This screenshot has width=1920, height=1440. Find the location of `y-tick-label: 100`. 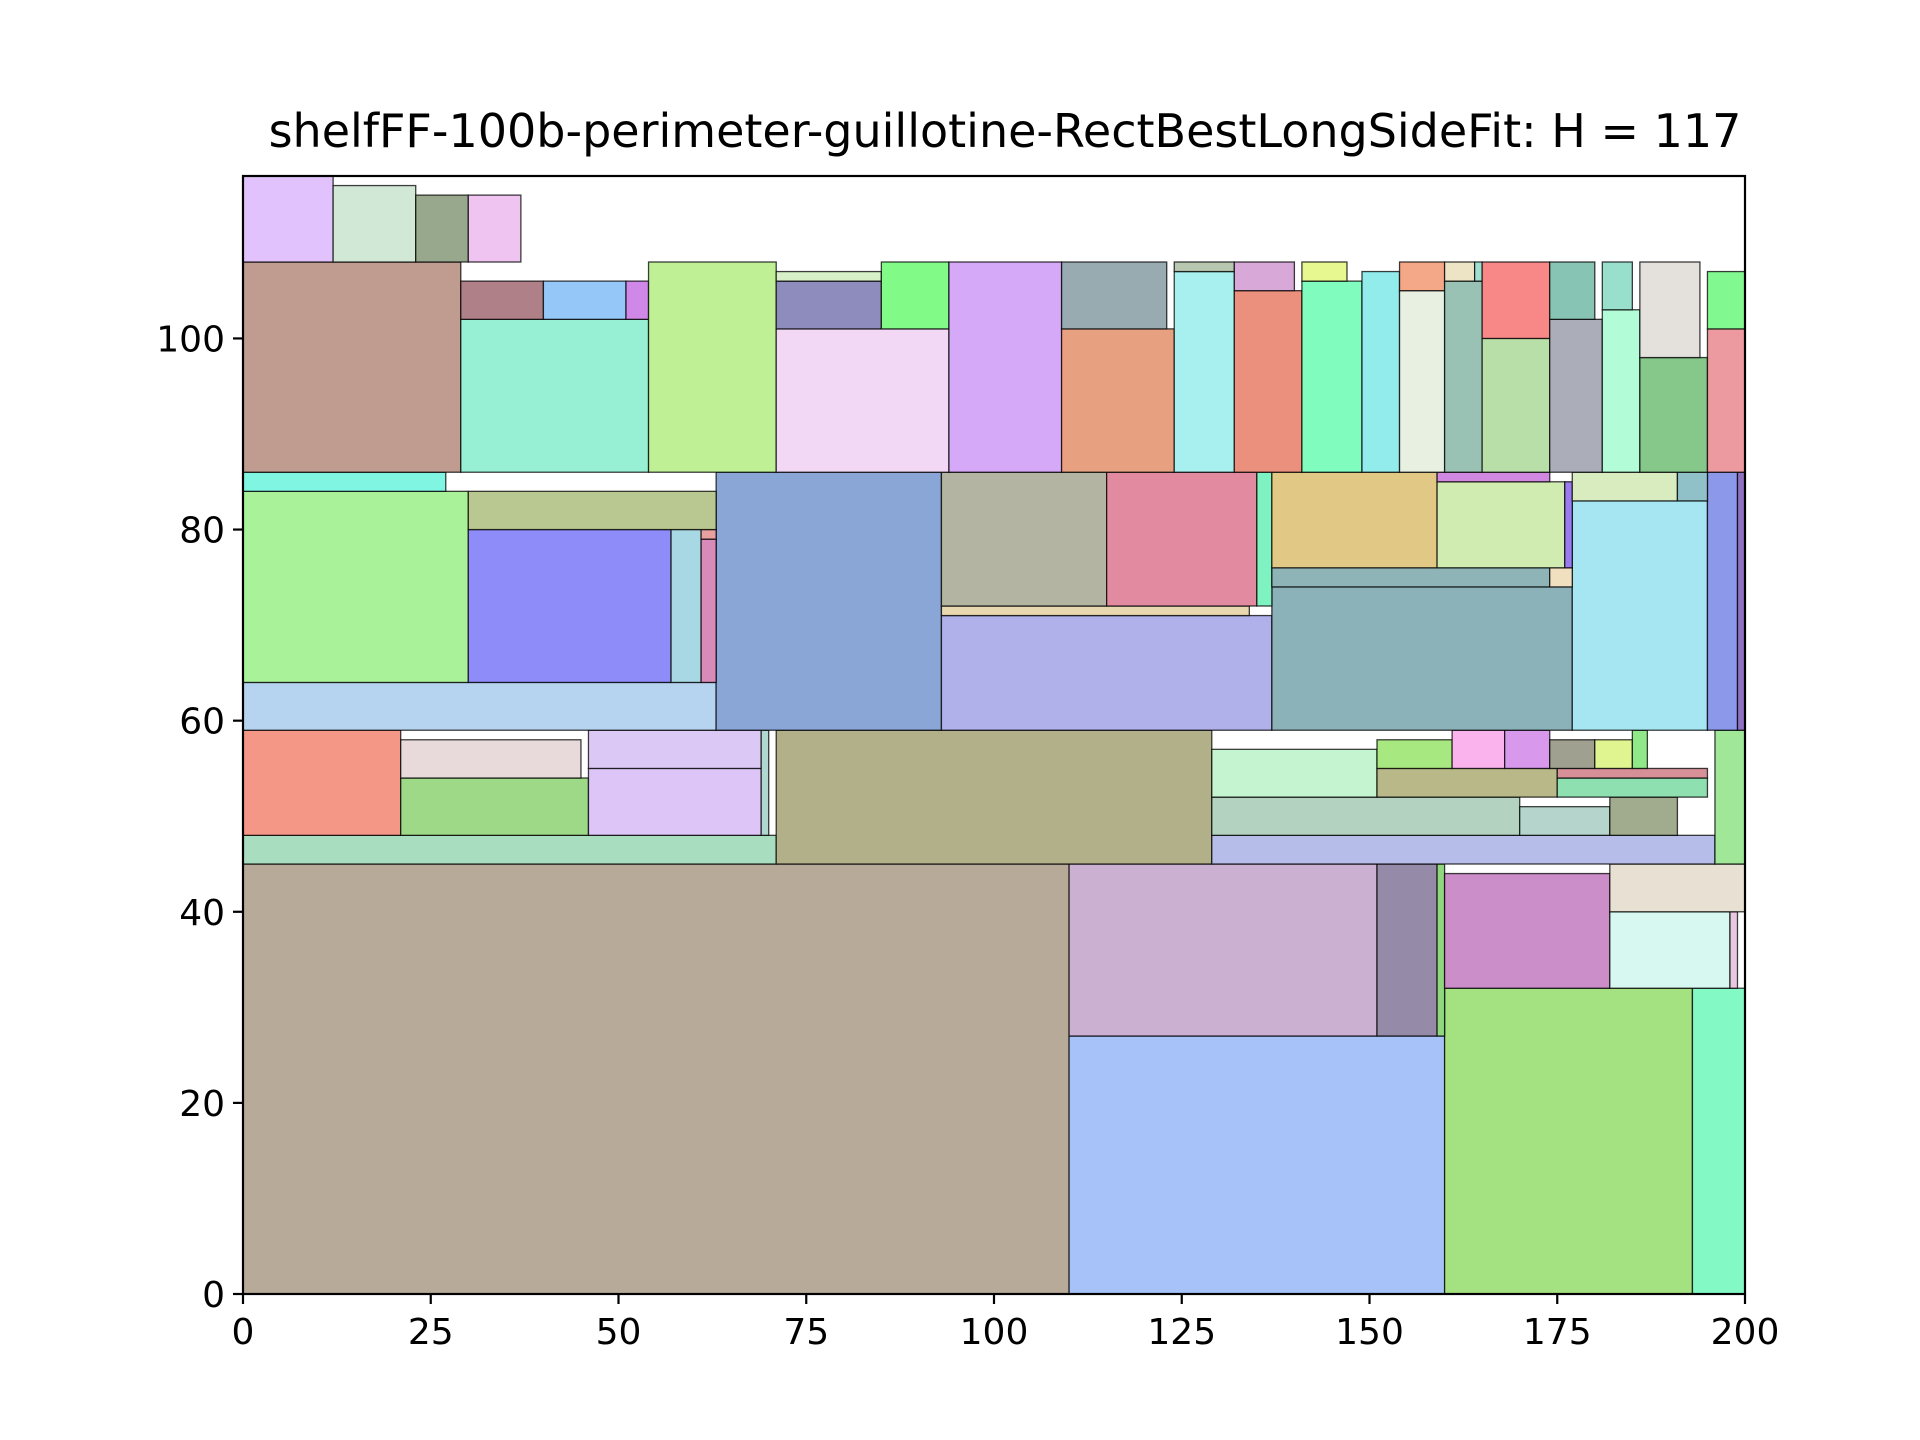

y-tick-label: 100 is located at coordinates (190, 339).